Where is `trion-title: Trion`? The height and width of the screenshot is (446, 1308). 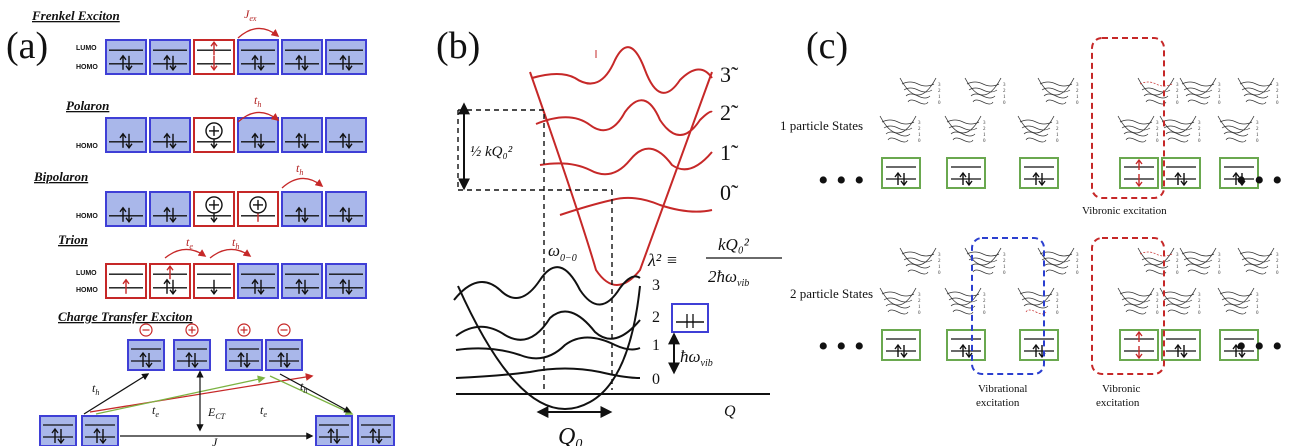 trion-title: Trion is located at coordinates (73, 239).